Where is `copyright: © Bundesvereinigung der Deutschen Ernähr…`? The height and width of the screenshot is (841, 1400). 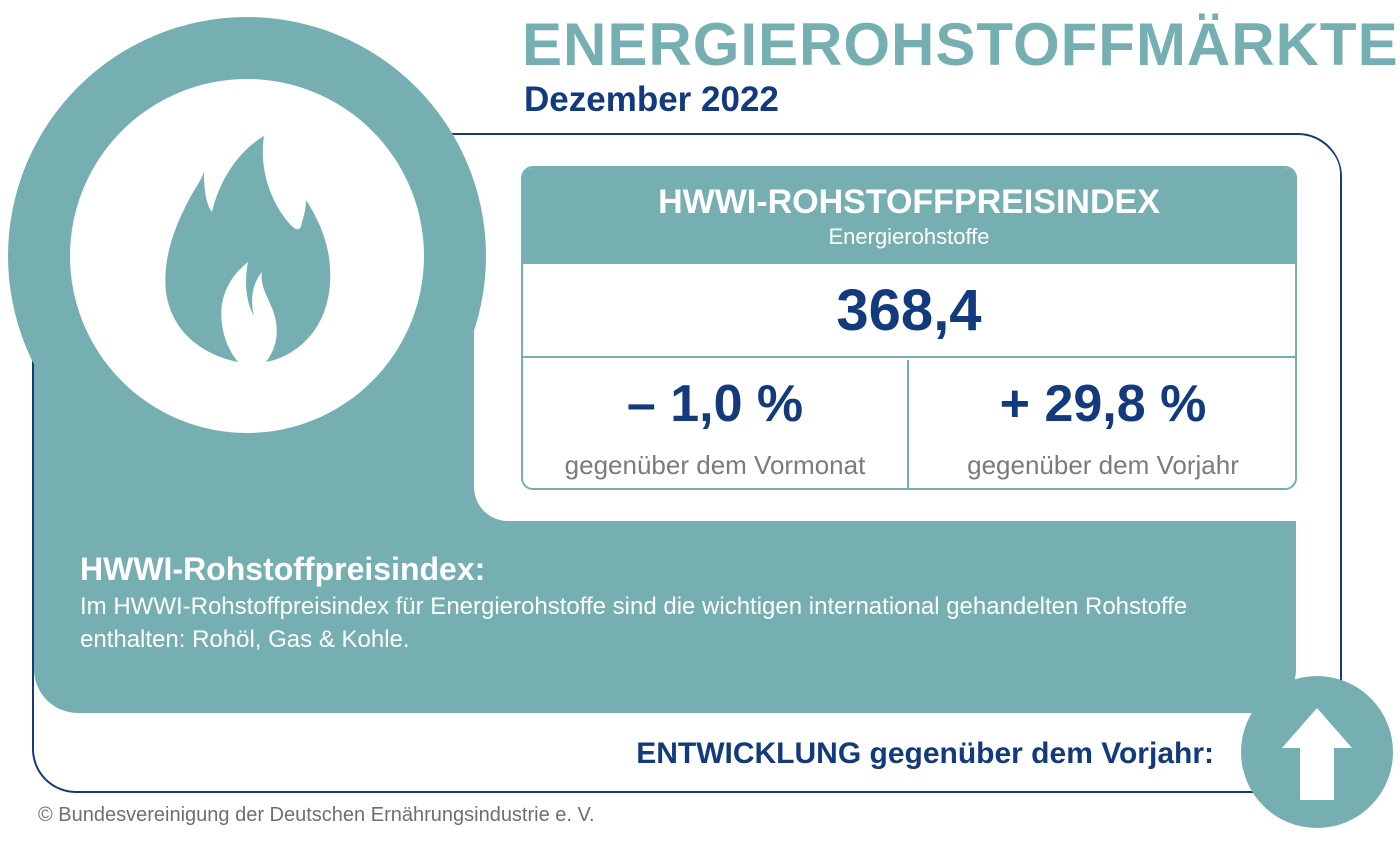 copyright: © Bundesvereinigung der Deutschen Ernähr… is located at coordinates (316, 815).